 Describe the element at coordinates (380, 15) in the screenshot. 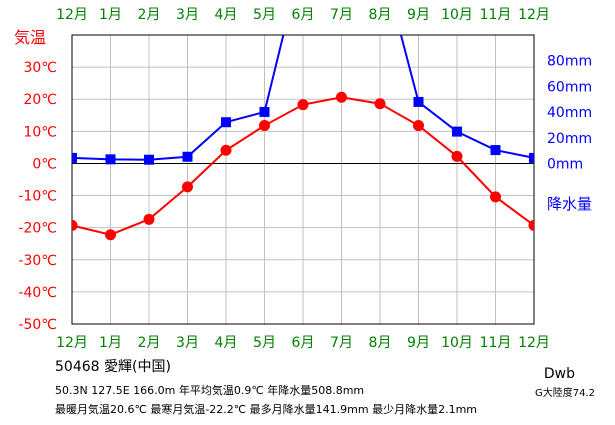

I see `month-label-top: 8月` at that location.